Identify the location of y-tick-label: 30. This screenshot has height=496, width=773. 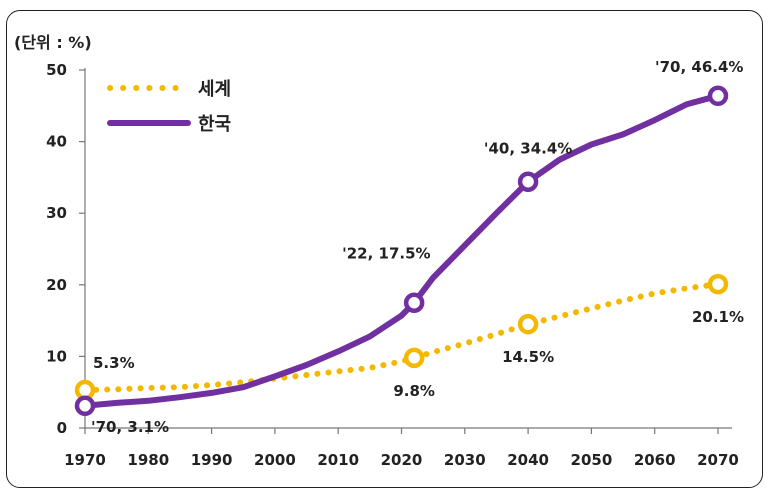
(56, 213).